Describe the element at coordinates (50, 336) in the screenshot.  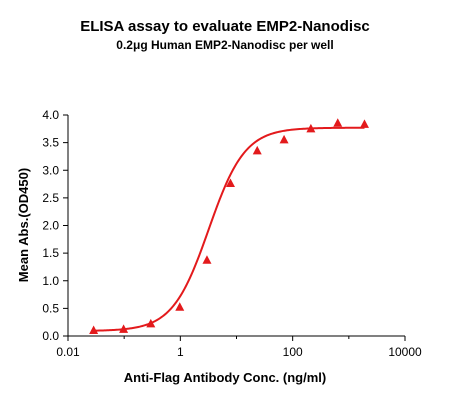
I see `y-tick-label: 0.0` at that location.